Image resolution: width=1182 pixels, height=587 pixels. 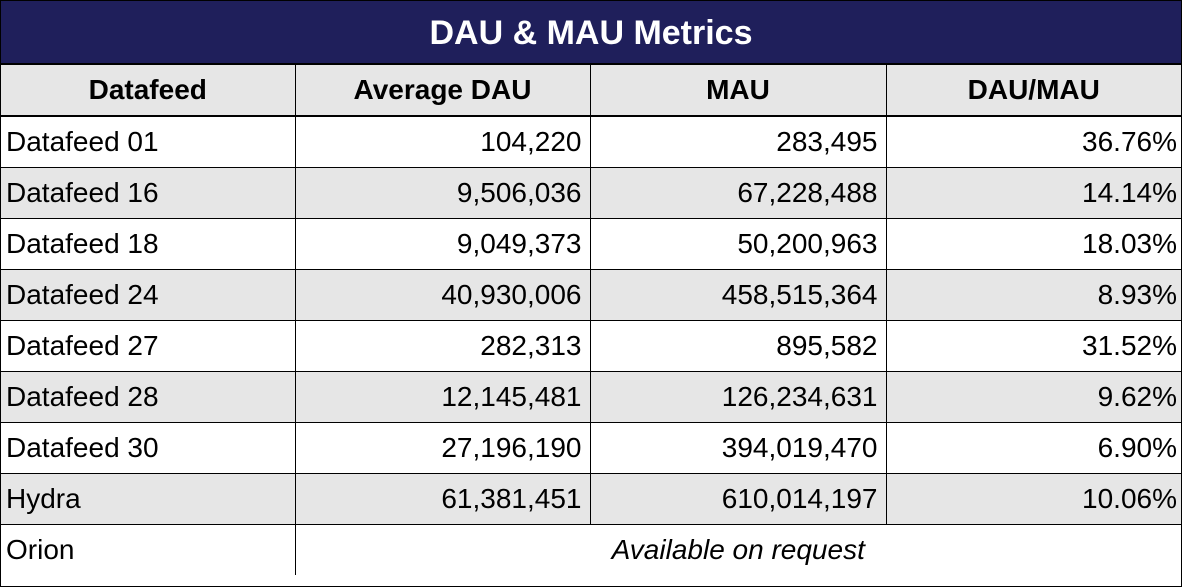 I want to click on table-row: Datafeed 01 104,220 283,495 36.76%, so click(x=591, y=141).